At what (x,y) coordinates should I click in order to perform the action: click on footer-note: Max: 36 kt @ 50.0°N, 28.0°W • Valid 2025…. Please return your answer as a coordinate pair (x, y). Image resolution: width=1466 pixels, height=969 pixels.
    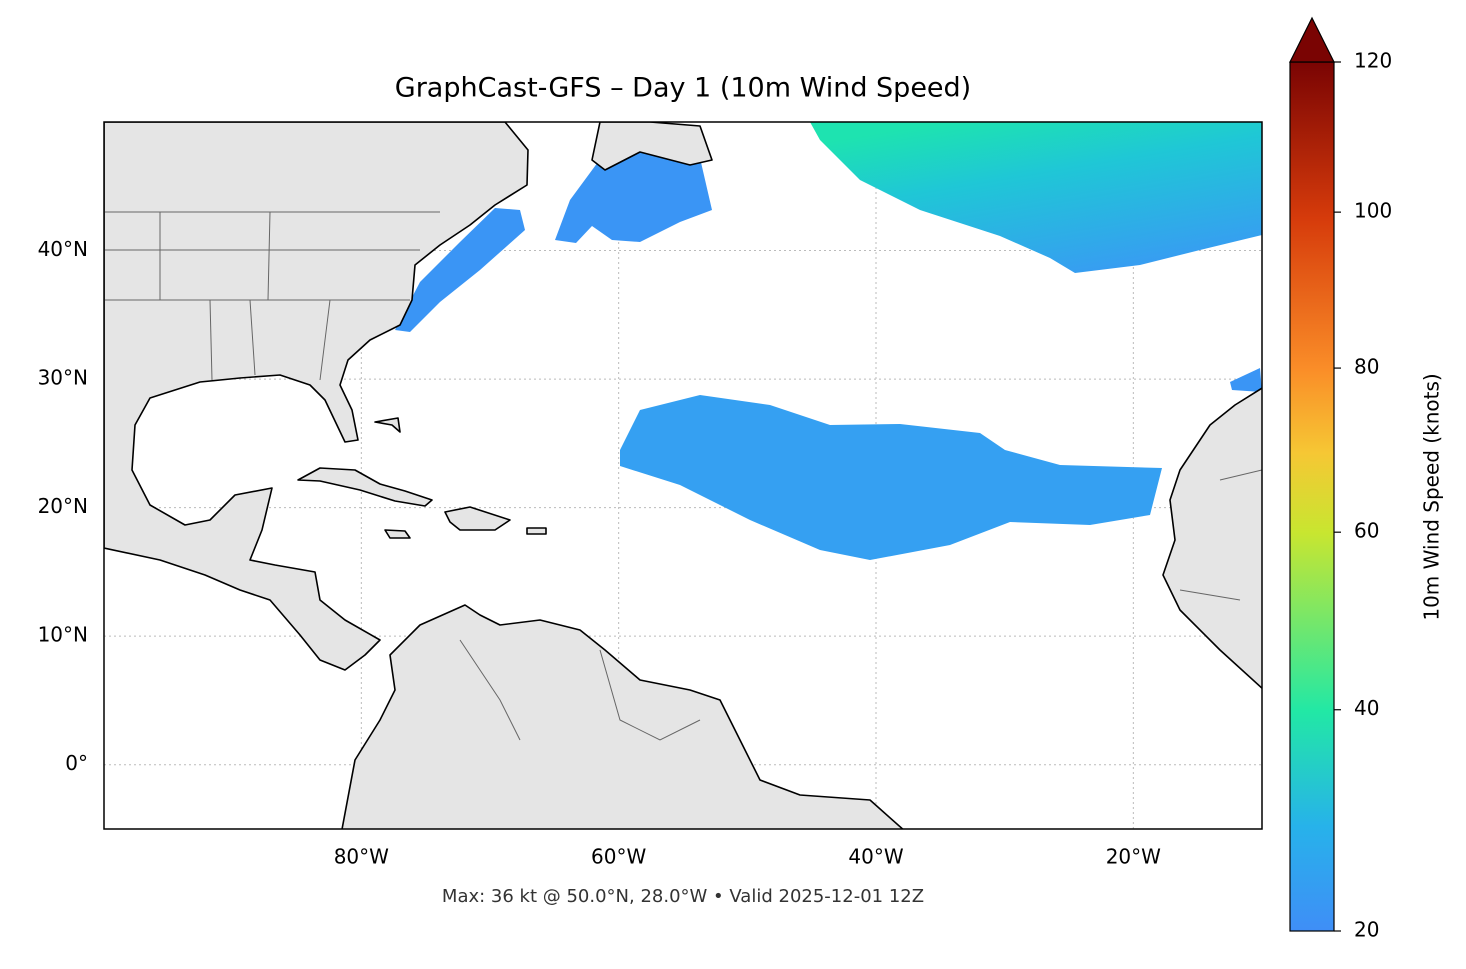
    Looking at the image, I should click on (683, 896).